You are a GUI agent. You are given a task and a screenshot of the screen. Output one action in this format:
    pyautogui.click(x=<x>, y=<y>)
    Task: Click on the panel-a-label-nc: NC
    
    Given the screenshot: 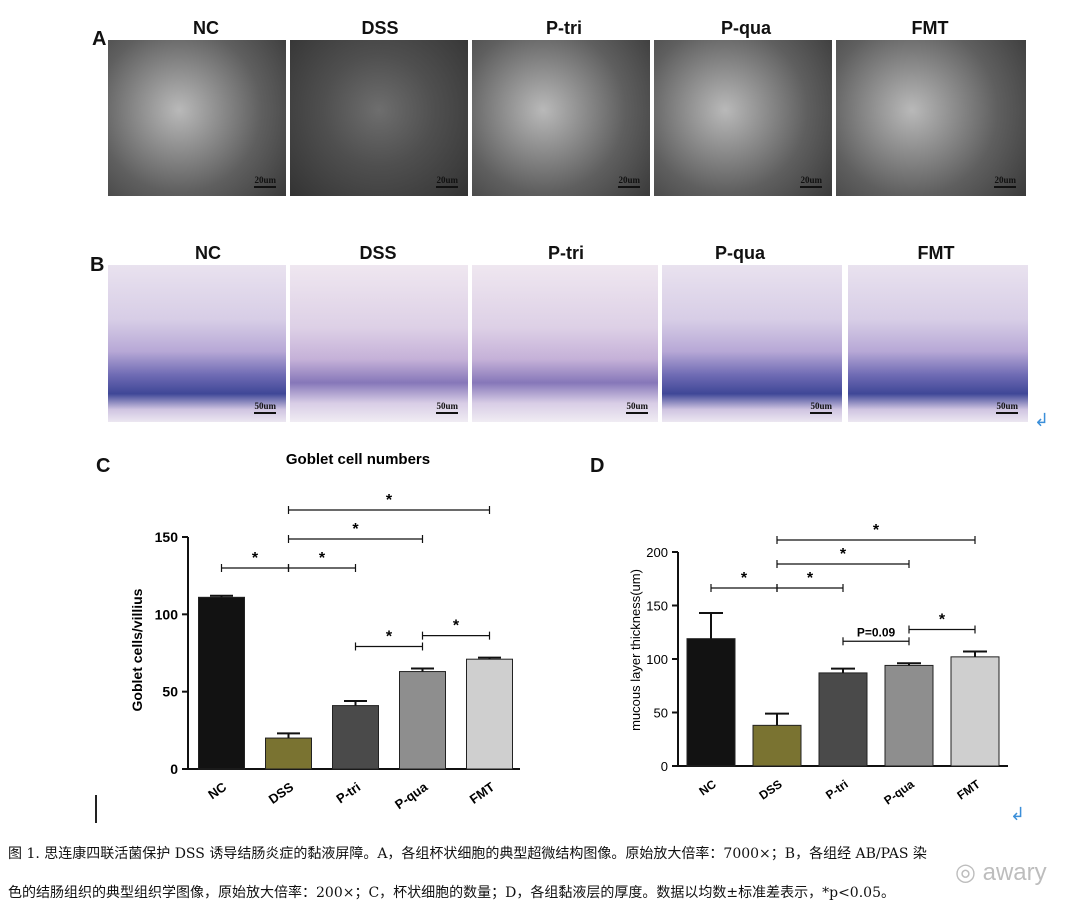 What is the action you would take?
    pyautogui.click(x=206, y=28)
    